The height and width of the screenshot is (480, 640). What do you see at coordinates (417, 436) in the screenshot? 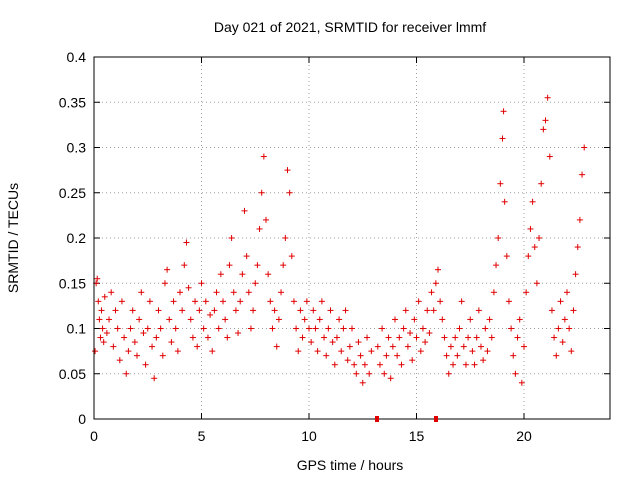
I see `x-tick-label: 15` at bounding box center [417, 436].